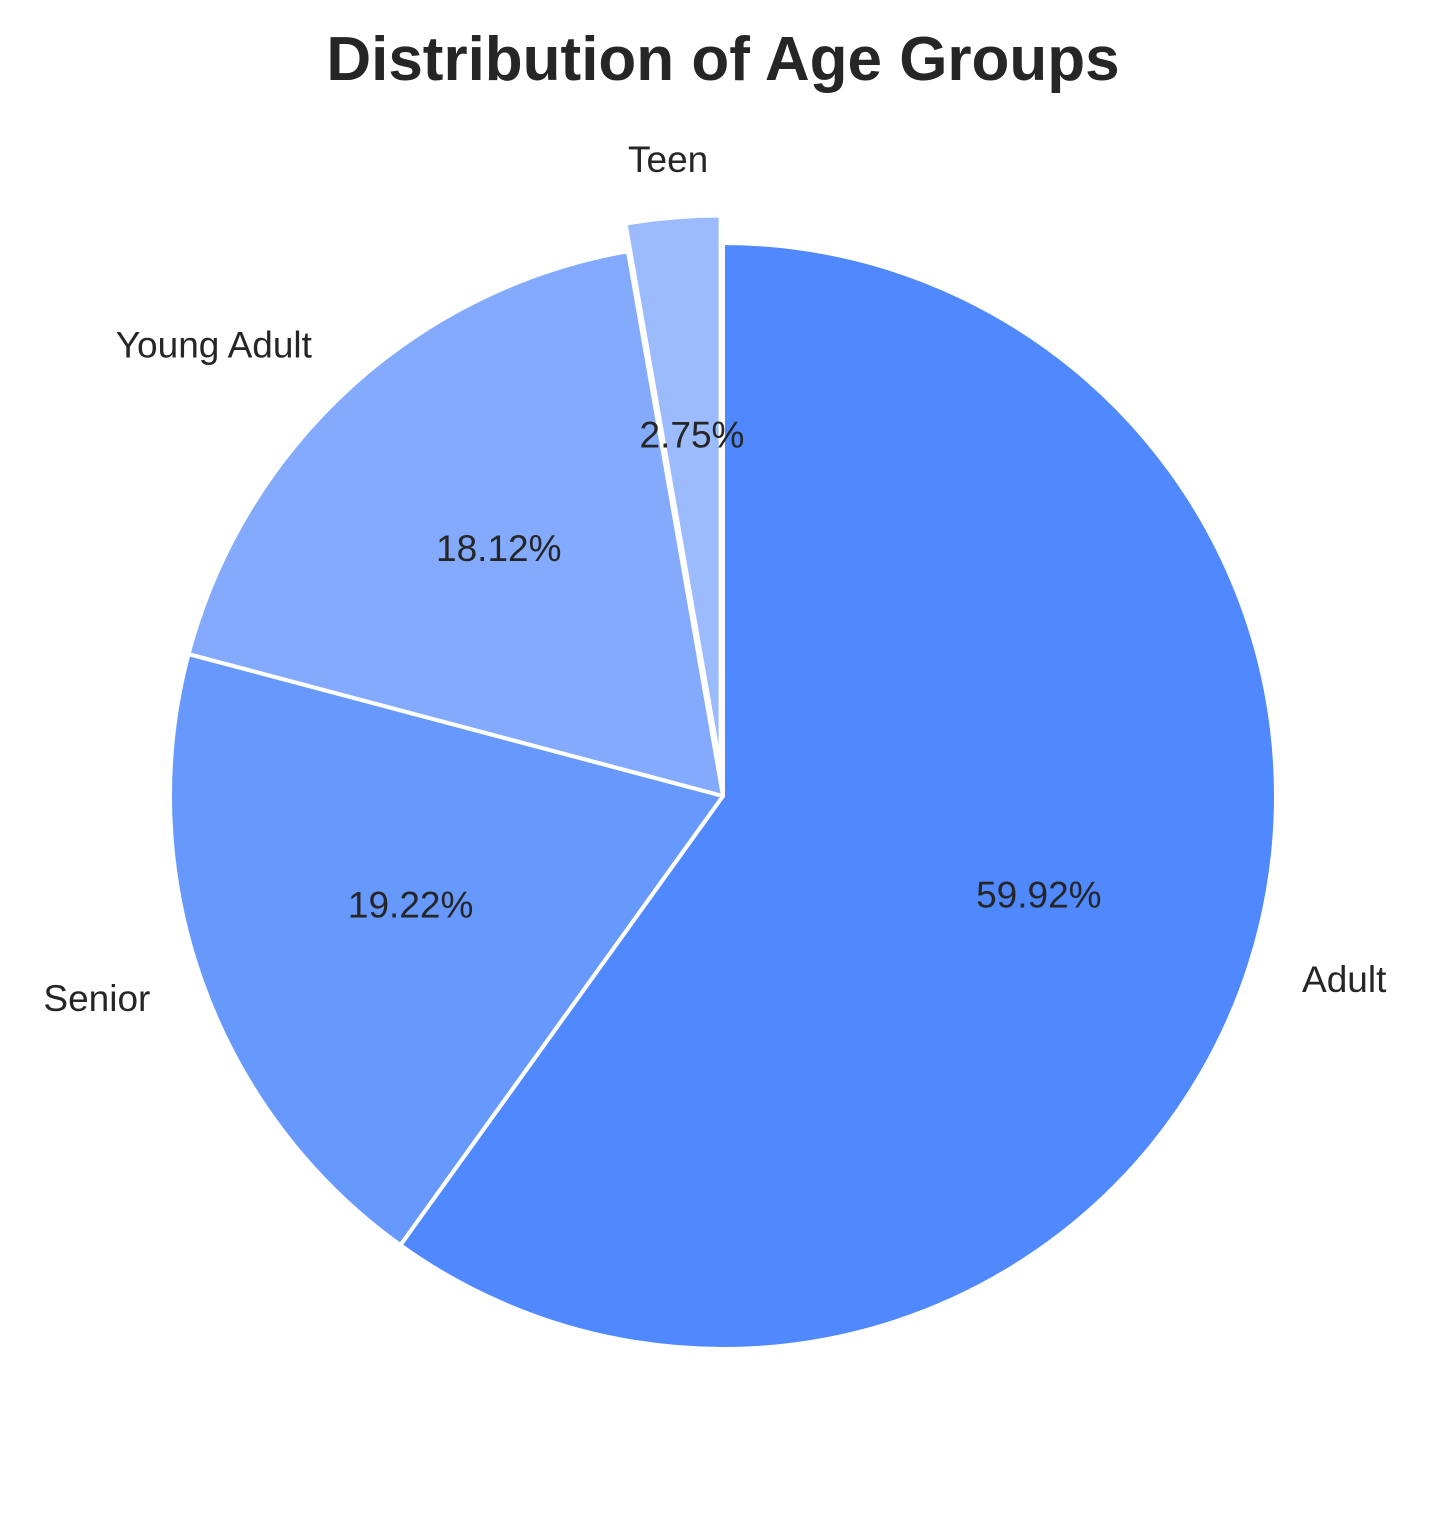  What do you see at coordinates (499, 548) in the screenshot?
I see `pct-label-young-adult: 18.12%` at bounding box center [499, 548].